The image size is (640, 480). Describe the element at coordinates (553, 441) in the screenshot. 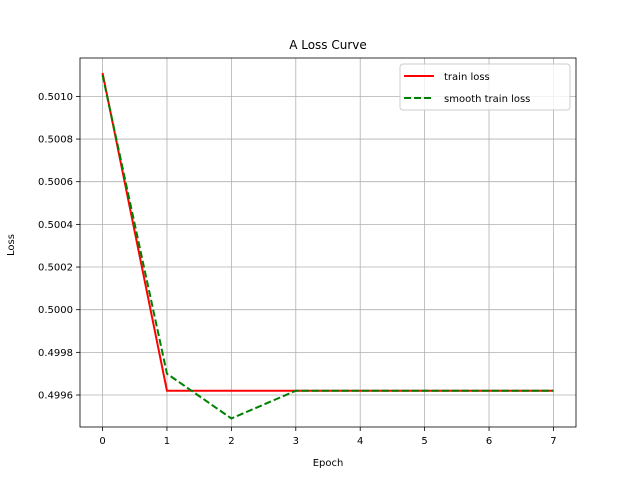

I see `x-tick-label: 7` at that location.